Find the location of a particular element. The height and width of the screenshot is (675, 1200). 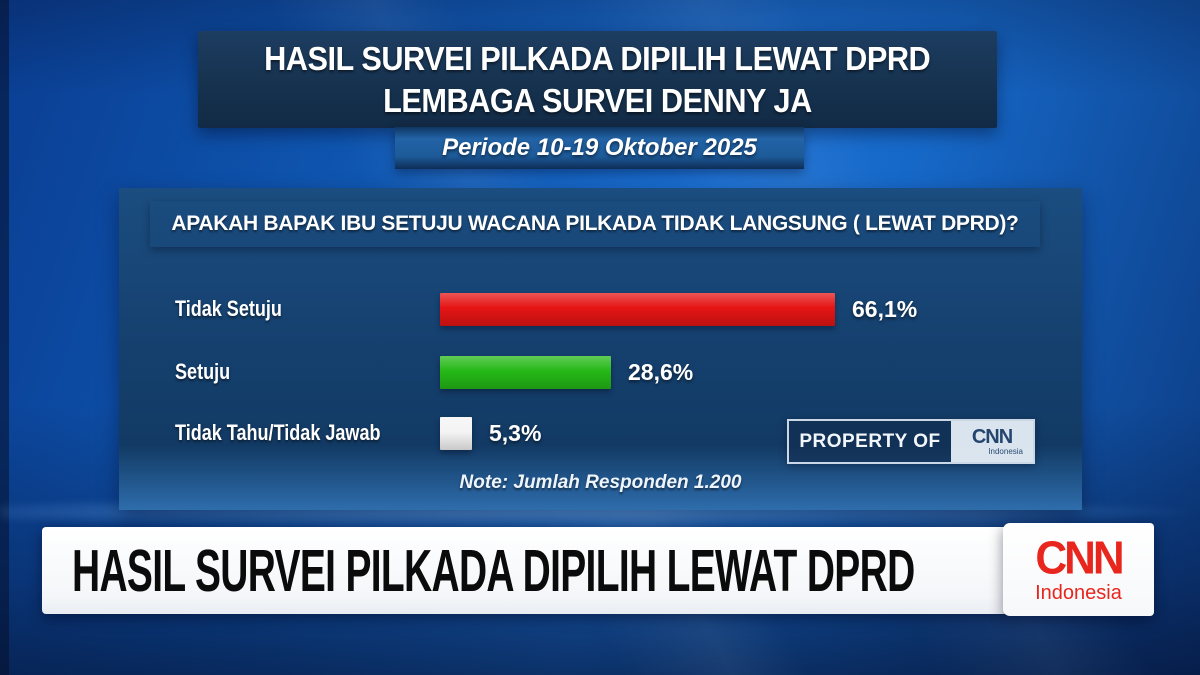

bar-row: Setuju 28,6% is located at coordinates (615, 372).